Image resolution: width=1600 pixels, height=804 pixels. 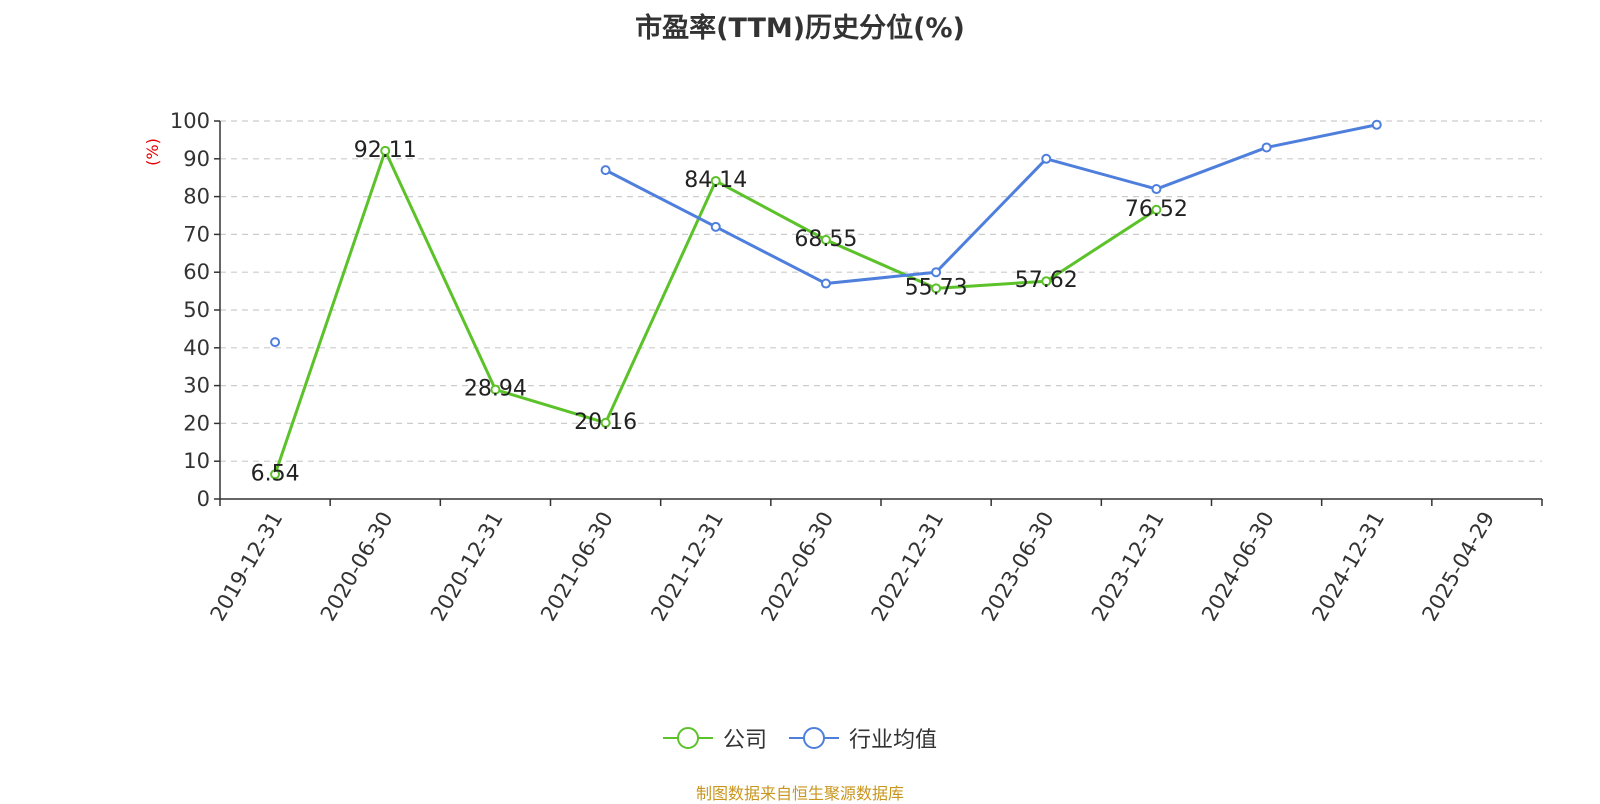 I want to click on legend: 公司 行业均值, so click(x=800, y=738).